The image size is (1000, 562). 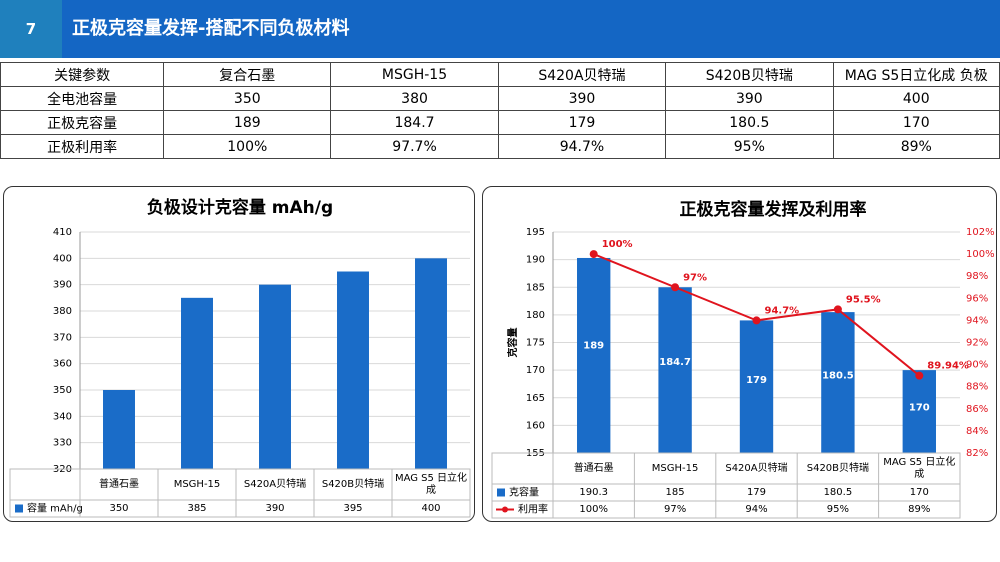 I want to click on y-axis-label: 克容量, so click(x=512, y=343).